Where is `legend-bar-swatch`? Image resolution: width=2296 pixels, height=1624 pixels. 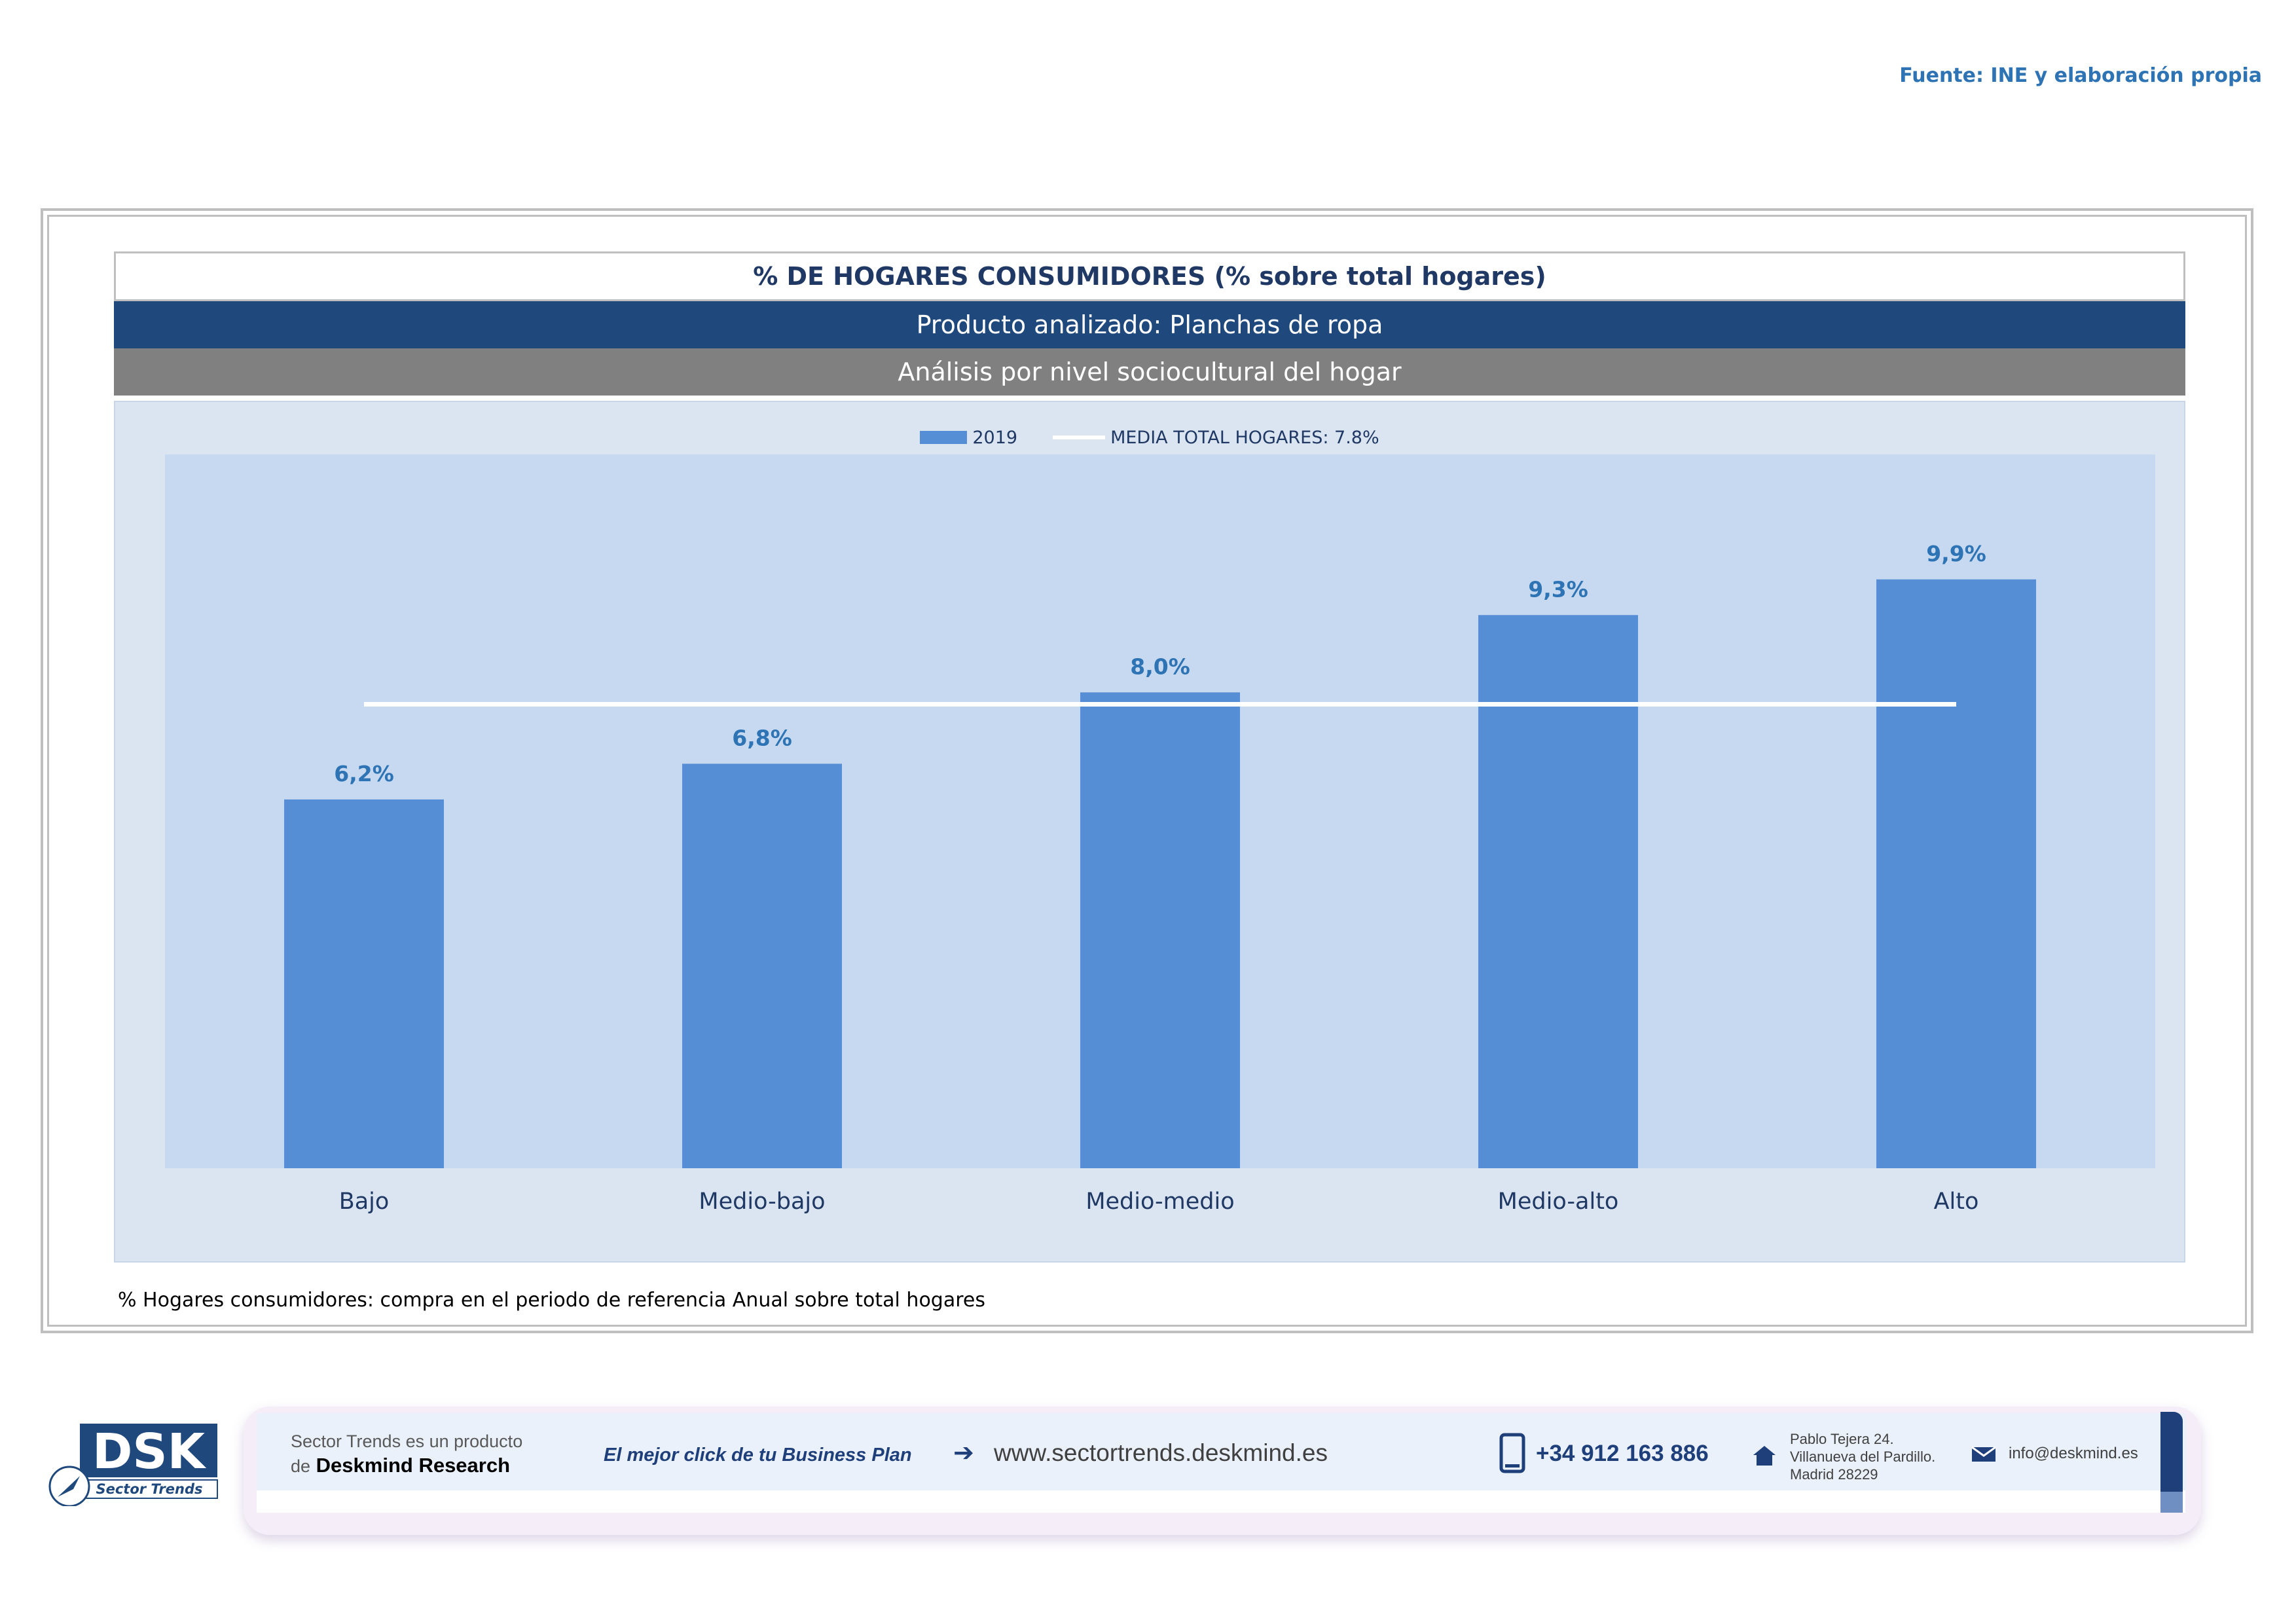
legend-bar-swatch is located at coordinates (944, 437).